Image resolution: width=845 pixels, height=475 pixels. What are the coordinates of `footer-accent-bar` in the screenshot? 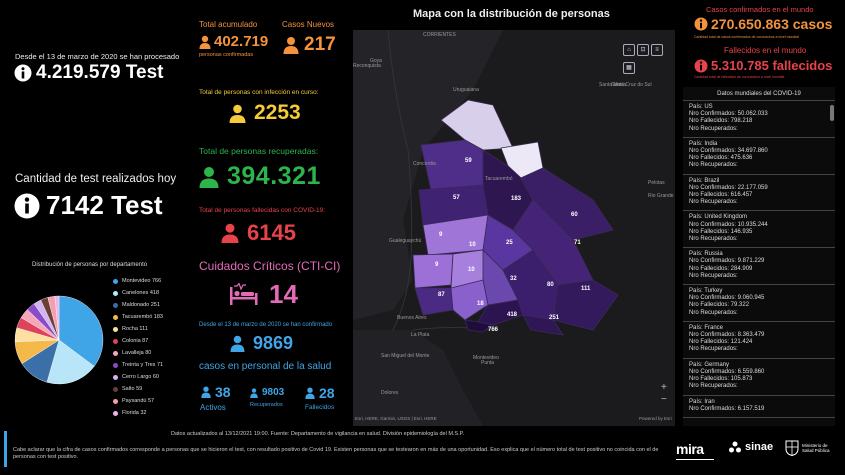 It's located at (5, 449).